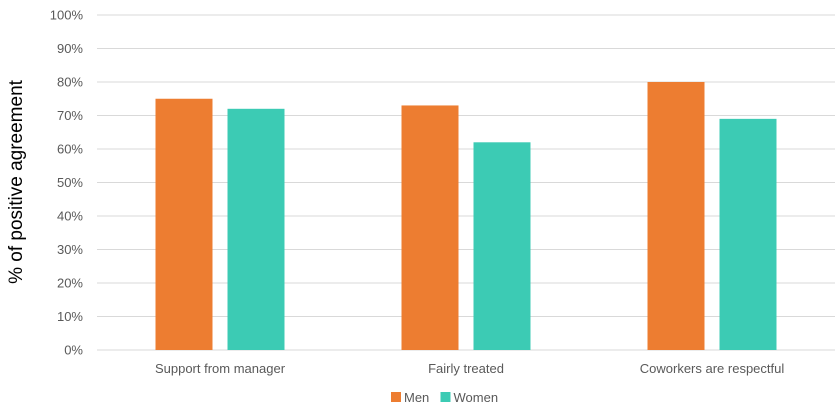  What do you see at coordinates (416, 397) in the screenshot?
I see `legend-label-men: Men` at bounding box center [416, 397].